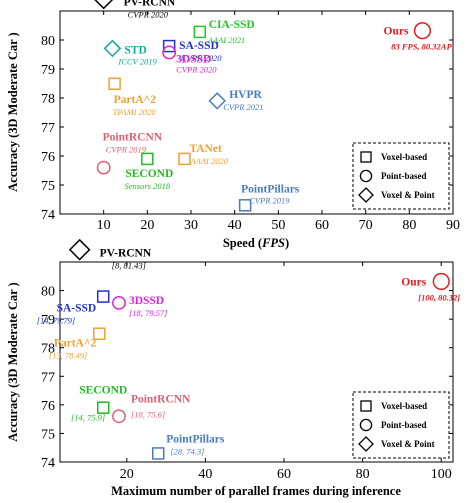 This screenshot has width=476, height=503. What do you see at coordinates (226, 40) in the screenshot?
I see `sublabel-cia-ssd: AAAI 2021` at bounding box center [226, 40].